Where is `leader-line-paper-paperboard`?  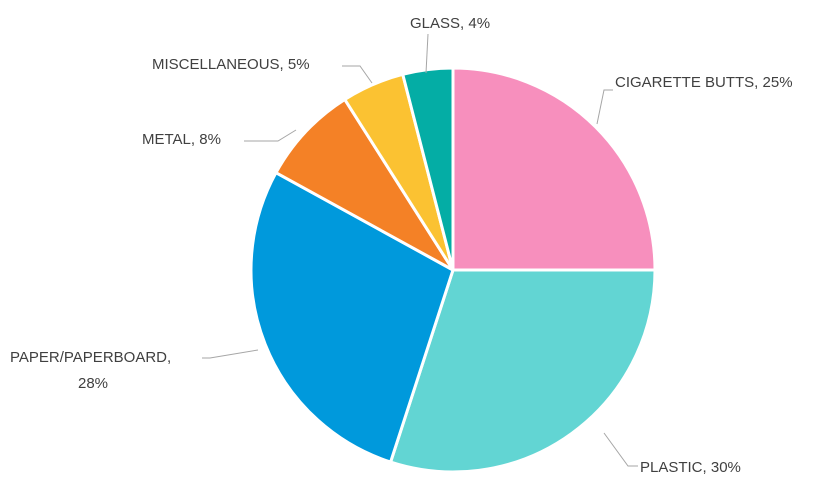
leader-line-paper-paperboard is located at coordinates (230, 354).